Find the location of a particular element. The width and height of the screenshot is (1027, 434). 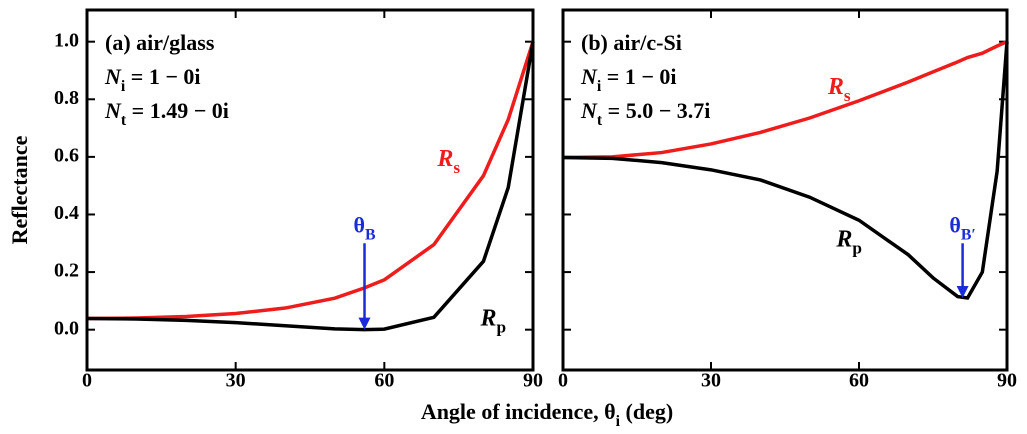

annotation: (a) air/glass is located at coordinates (160, 42).